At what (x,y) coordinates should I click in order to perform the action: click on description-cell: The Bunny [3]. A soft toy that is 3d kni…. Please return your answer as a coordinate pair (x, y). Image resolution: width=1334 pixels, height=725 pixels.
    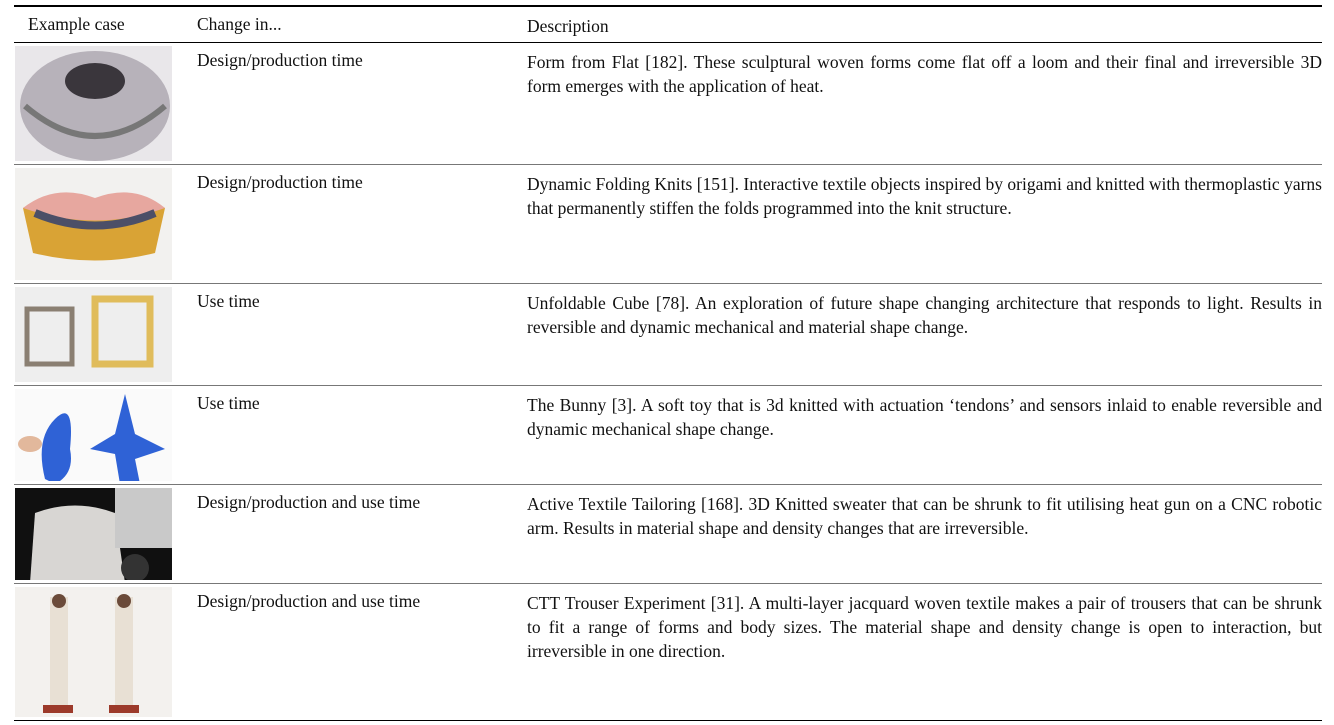
    Looking at the image, I should click on (924, 417).